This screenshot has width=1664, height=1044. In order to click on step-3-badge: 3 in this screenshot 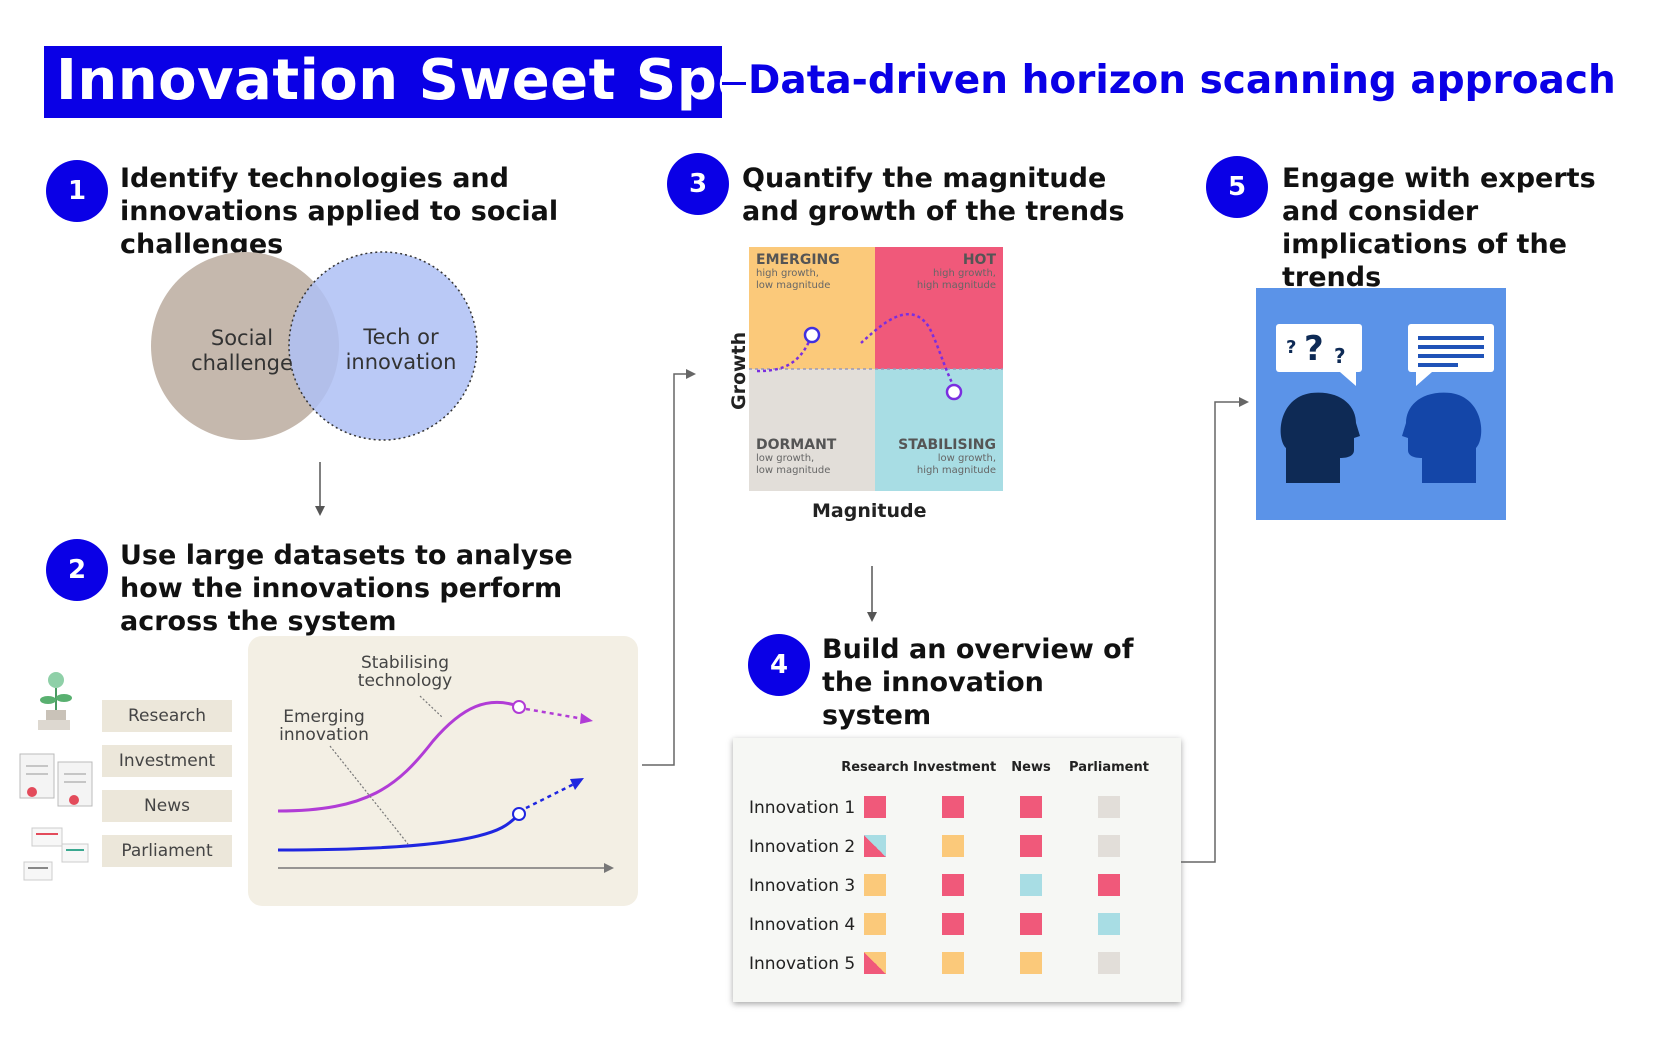, I will do `click(698, 184)`.